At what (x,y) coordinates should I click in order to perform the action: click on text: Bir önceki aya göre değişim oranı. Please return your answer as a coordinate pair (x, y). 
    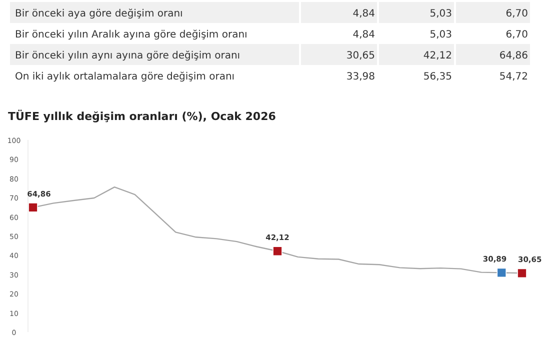
    Looking at the image, I should click on (99, 14).